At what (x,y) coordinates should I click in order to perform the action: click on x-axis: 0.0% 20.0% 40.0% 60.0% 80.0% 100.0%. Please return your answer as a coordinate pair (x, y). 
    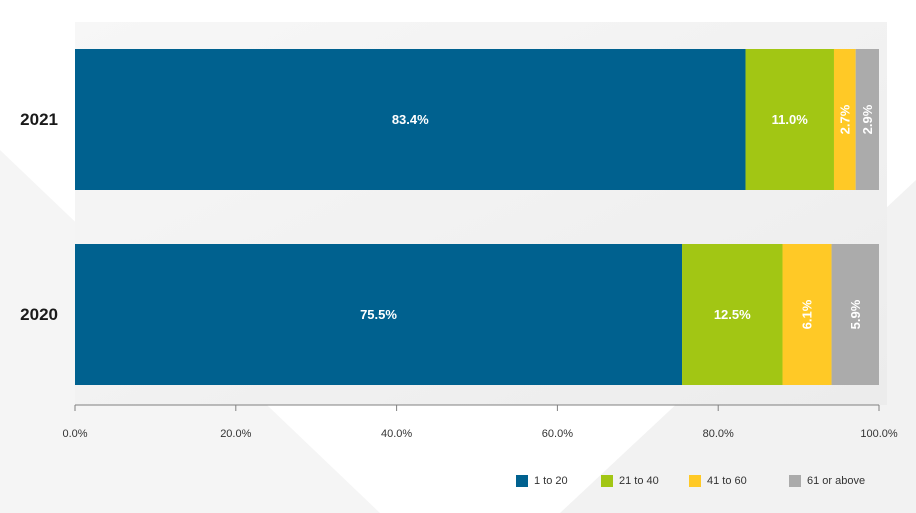
    Looking at the image, I should click on (480, 422).